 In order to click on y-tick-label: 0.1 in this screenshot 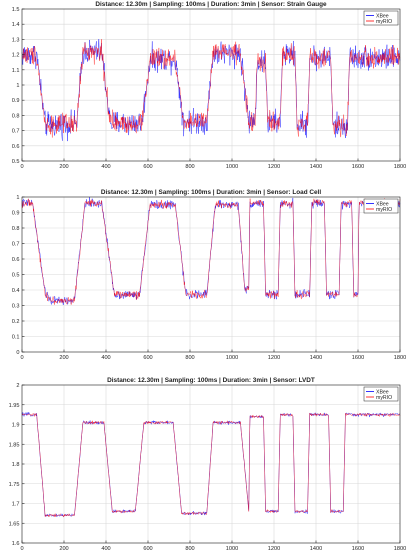, I will do `click(16, 338)`.